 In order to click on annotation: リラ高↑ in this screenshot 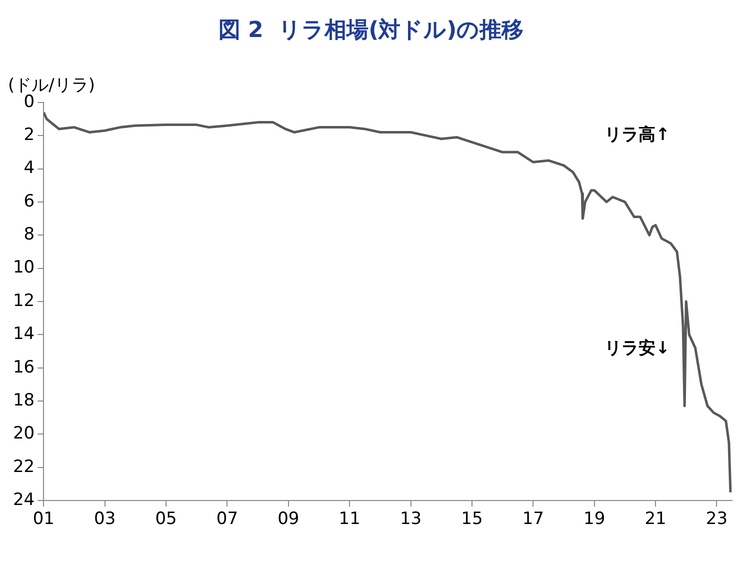, I will do `click(637, 134)`.